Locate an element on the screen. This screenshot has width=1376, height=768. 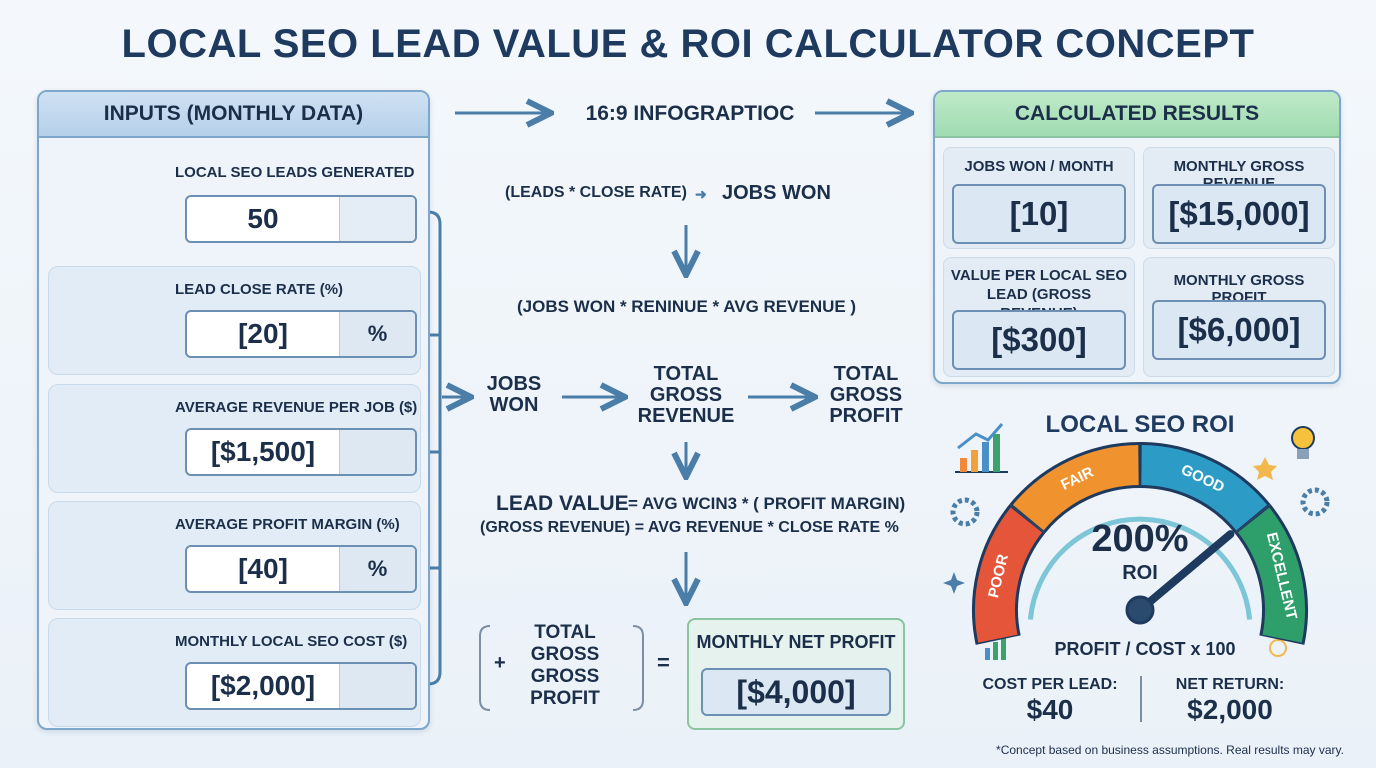
input-box: [$1,500] is located at coordinates (301, 452).